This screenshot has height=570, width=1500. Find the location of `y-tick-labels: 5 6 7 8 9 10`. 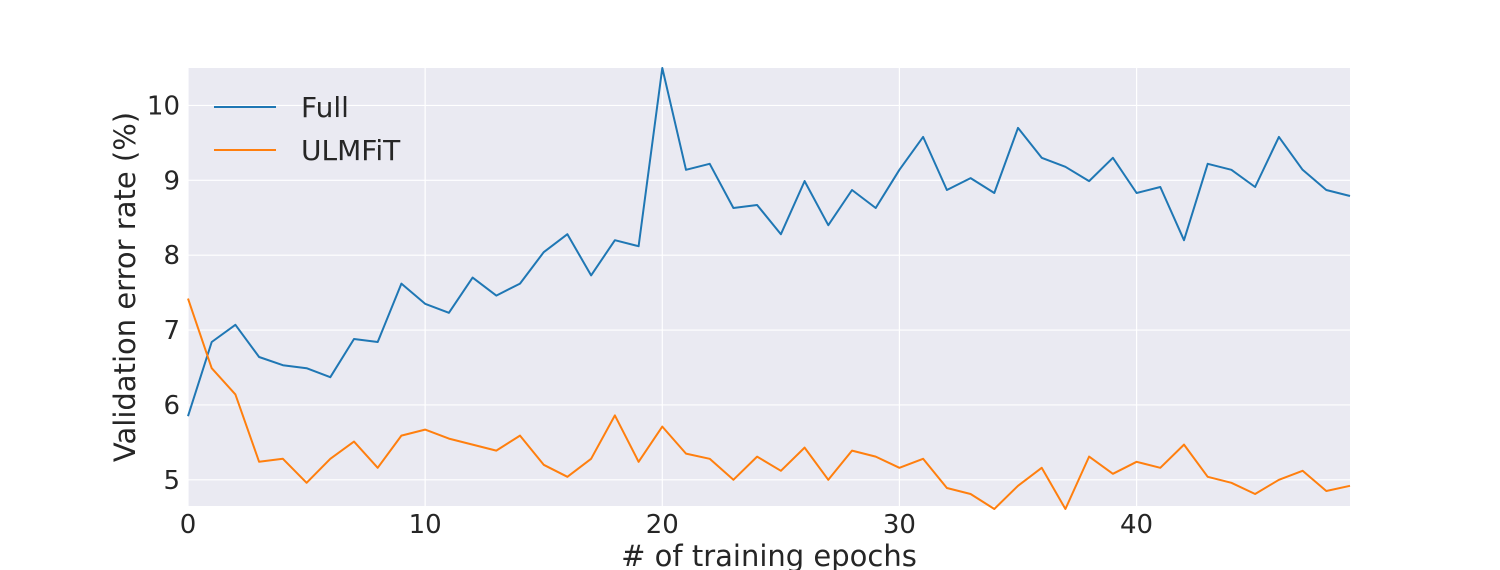

y-tick-labels: 5 6 7 8 9 10 is located at coordinates (163, 293).